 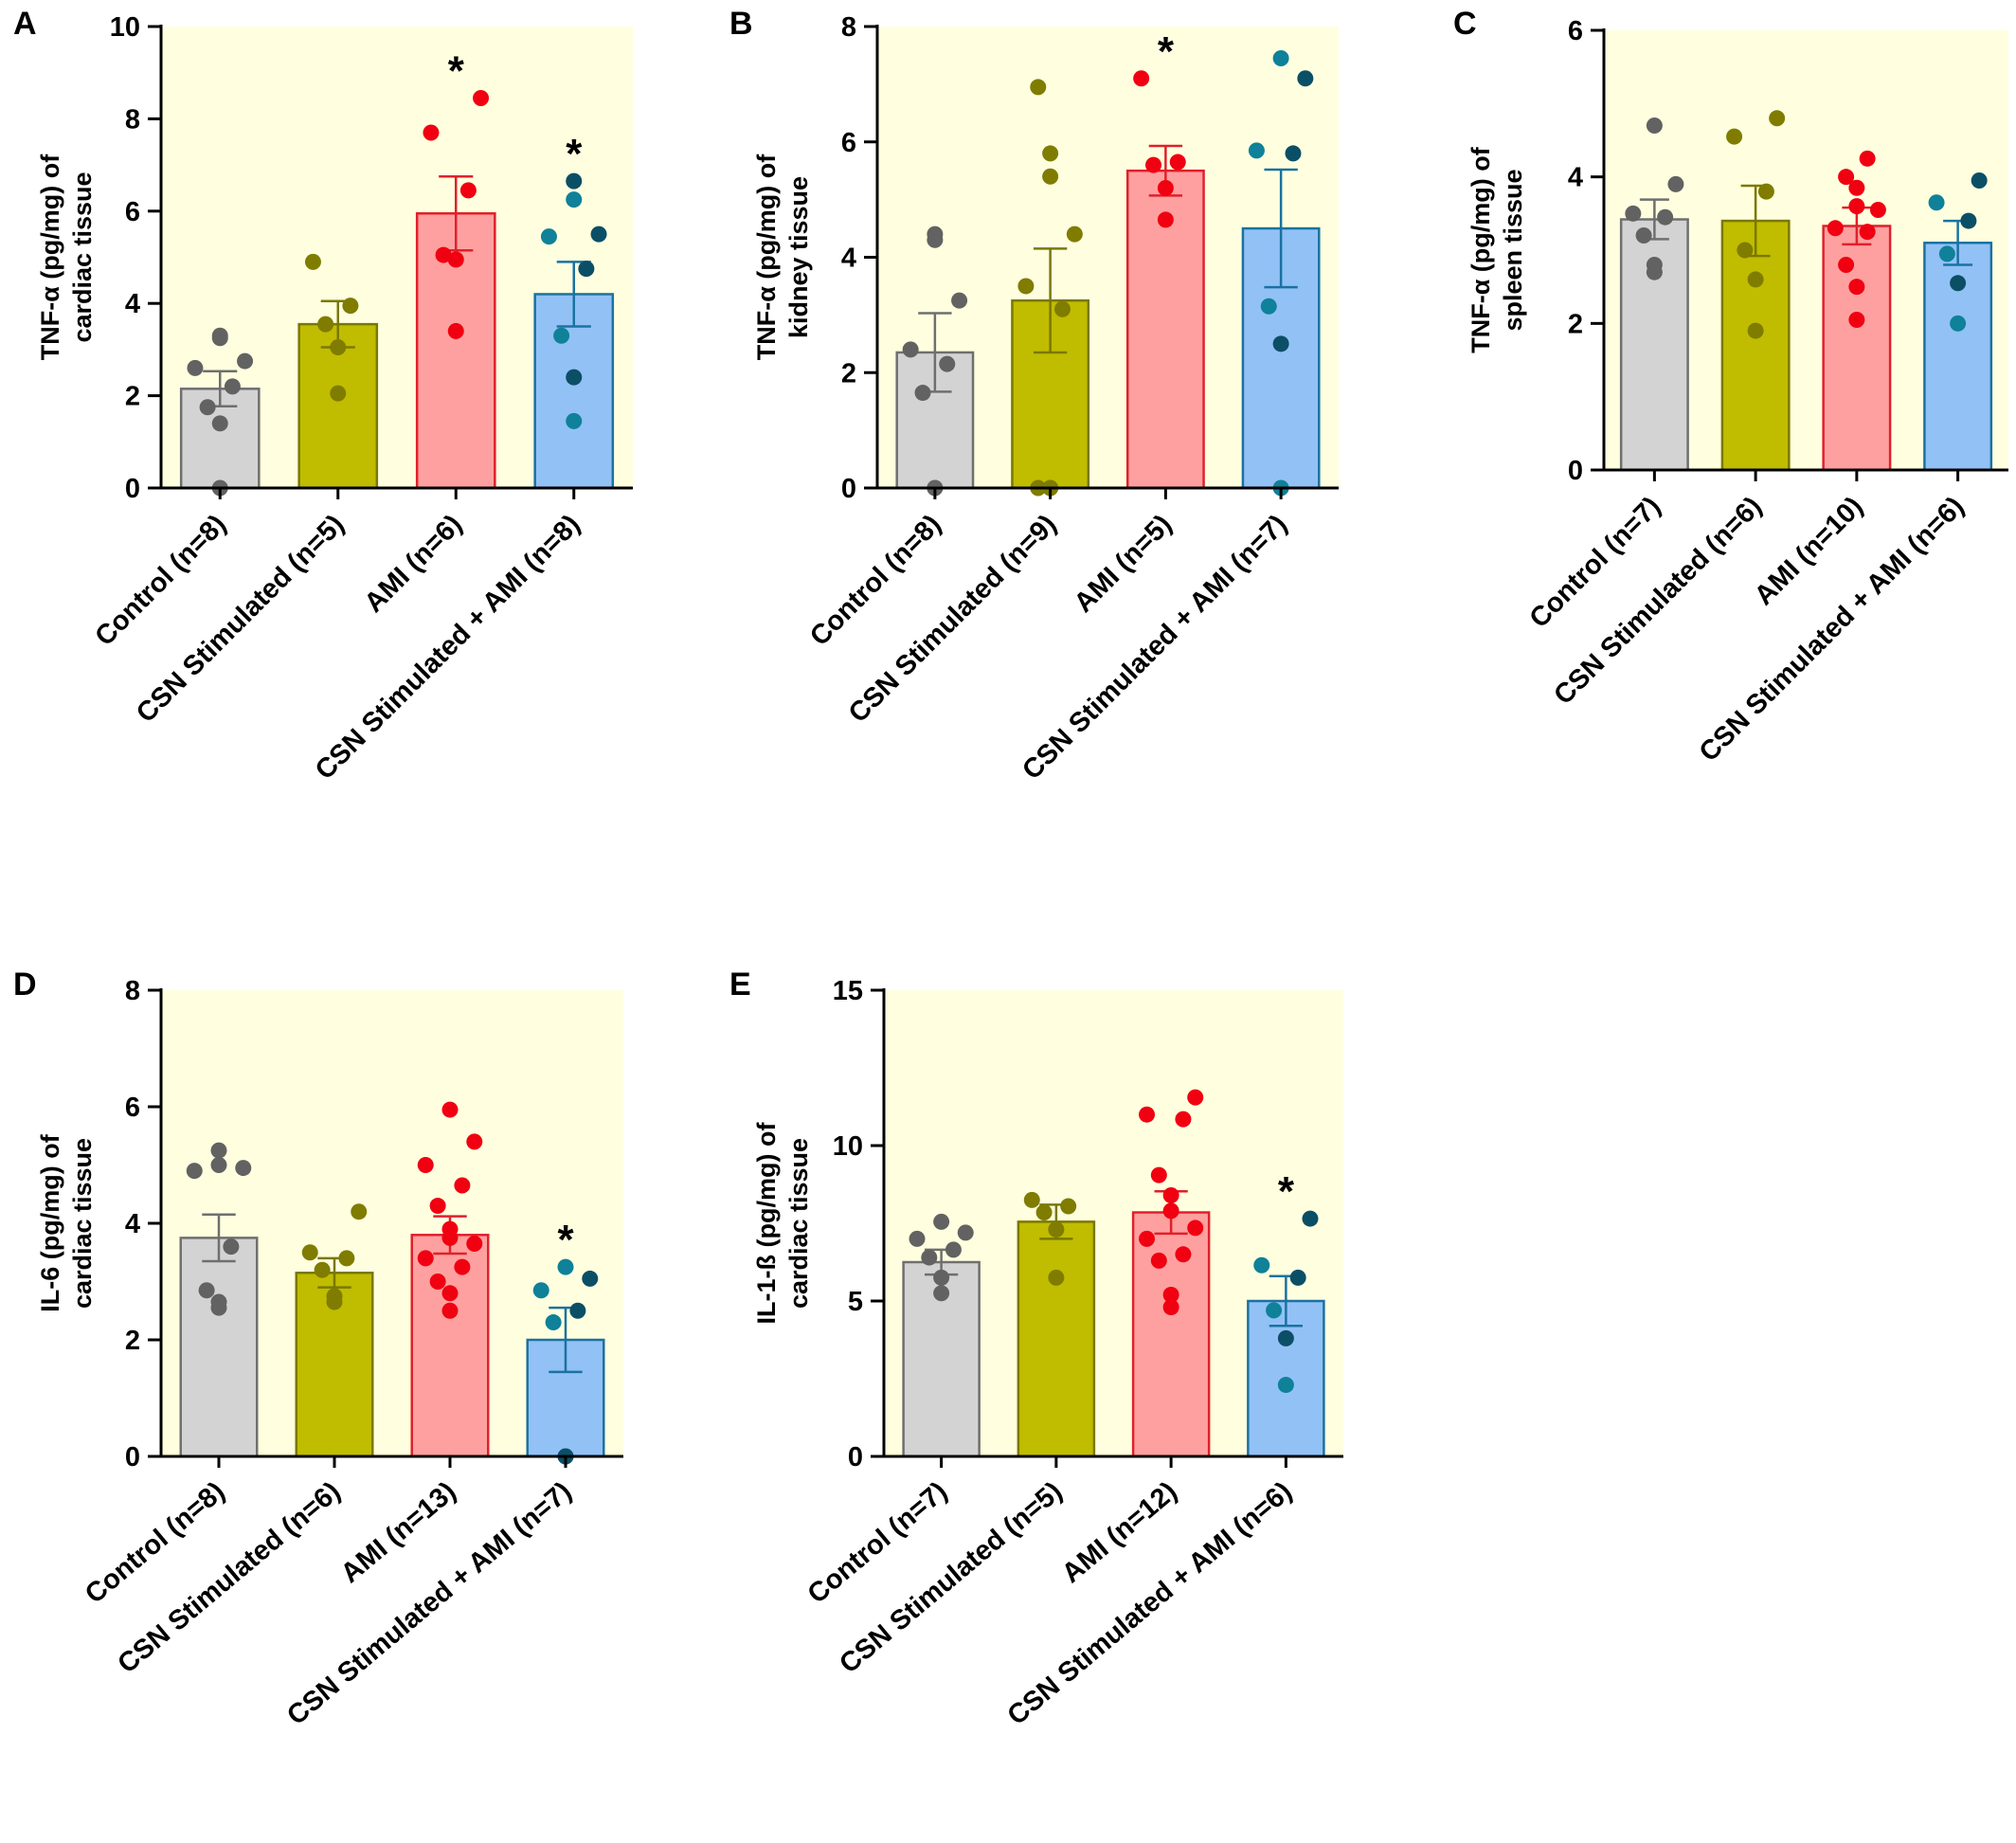 I want to click on x-tick-label: CSN Stimulated (n=9), so click(x=953, y=619).